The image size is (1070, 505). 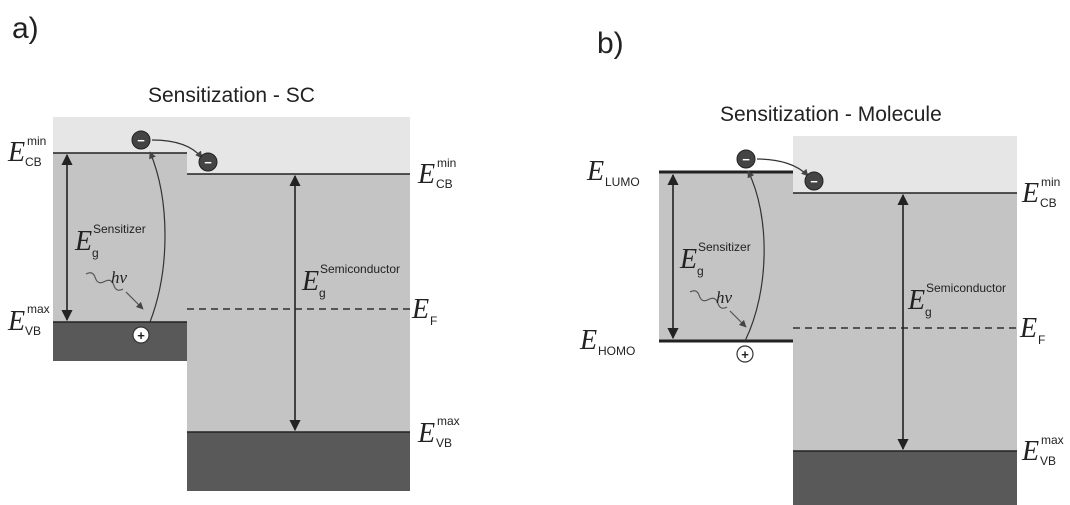 What do you see at coordinates (622, 182) in the screenshot?
I see `svg-text: LUMO` at bounding box center [622, 182].